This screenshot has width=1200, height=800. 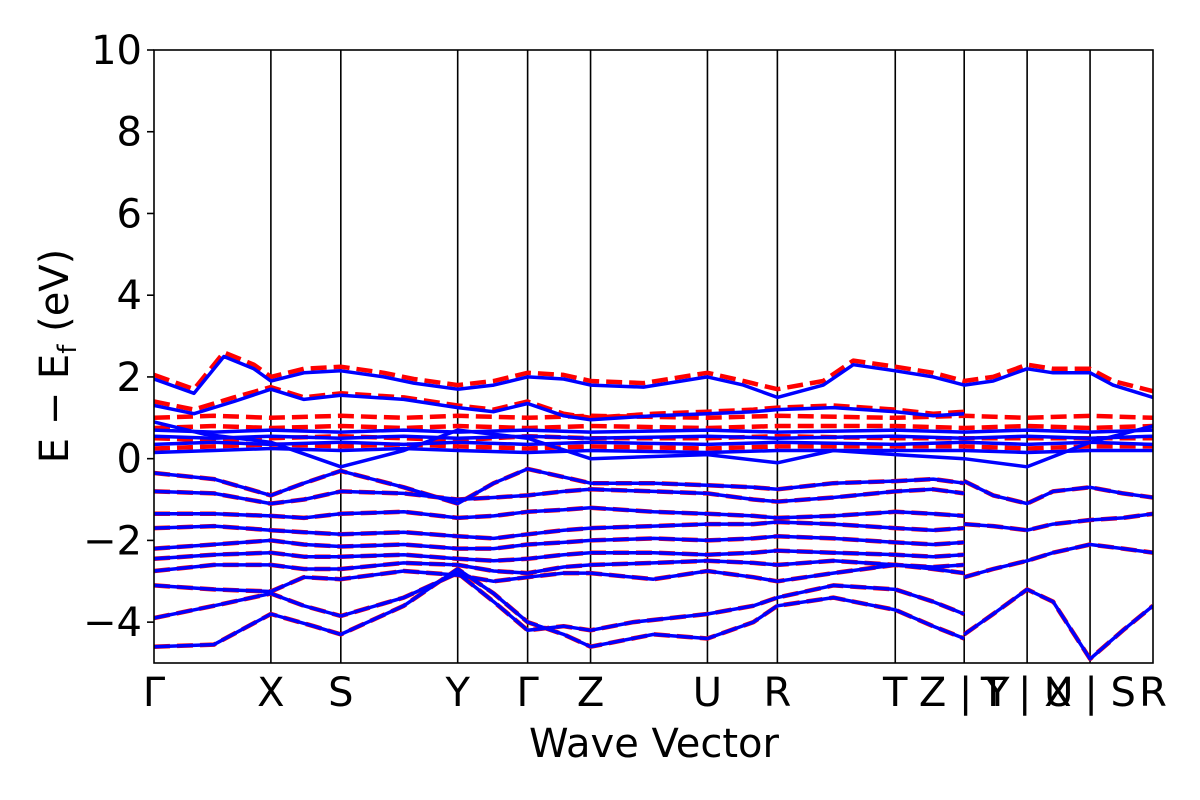 What do you see at coordinates (129, 296) in the screenshot?
I see `y-tick-label: 4` at bounding box center [129, 296].